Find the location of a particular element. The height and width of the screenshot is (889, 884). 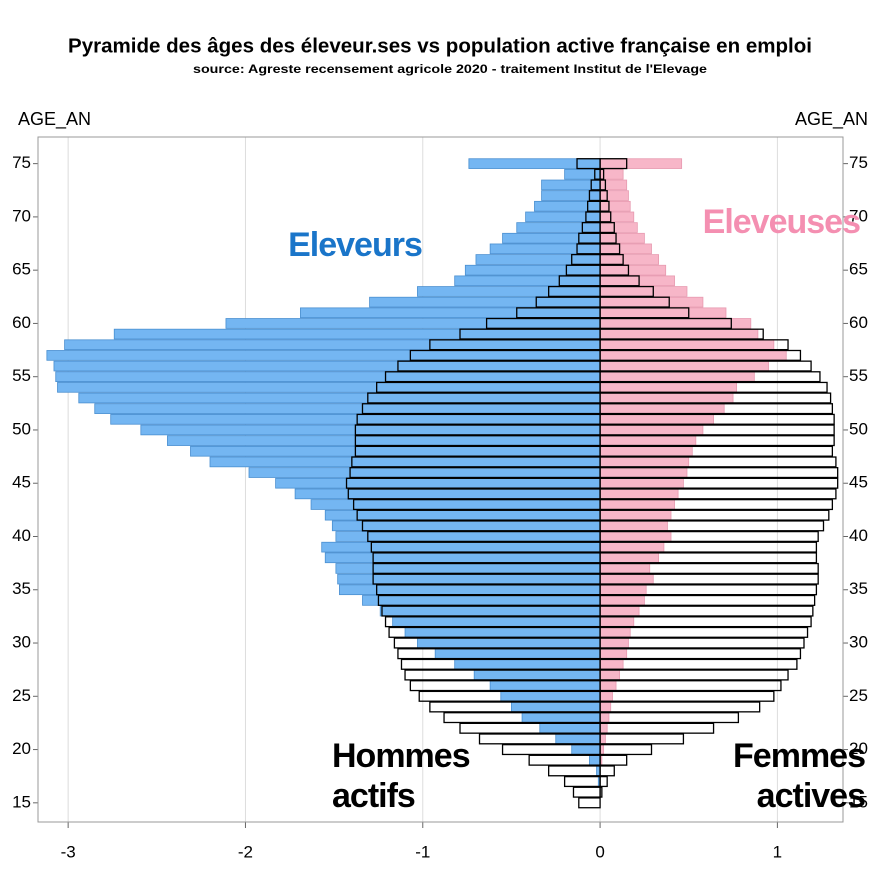

y2-tick-label: 40 is located at coordinates (858, 535).